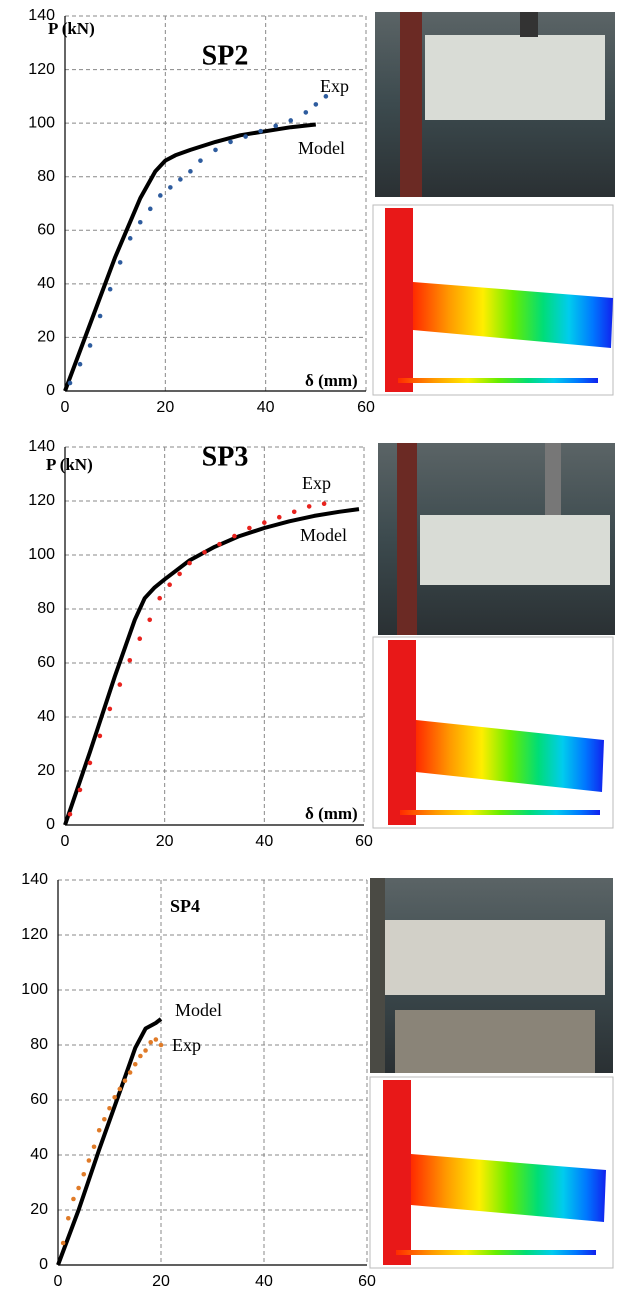  What do you see at coordinates (316, 483) in the screenshot?
I see `series-label: Exp` at bounding box center [316, 483].